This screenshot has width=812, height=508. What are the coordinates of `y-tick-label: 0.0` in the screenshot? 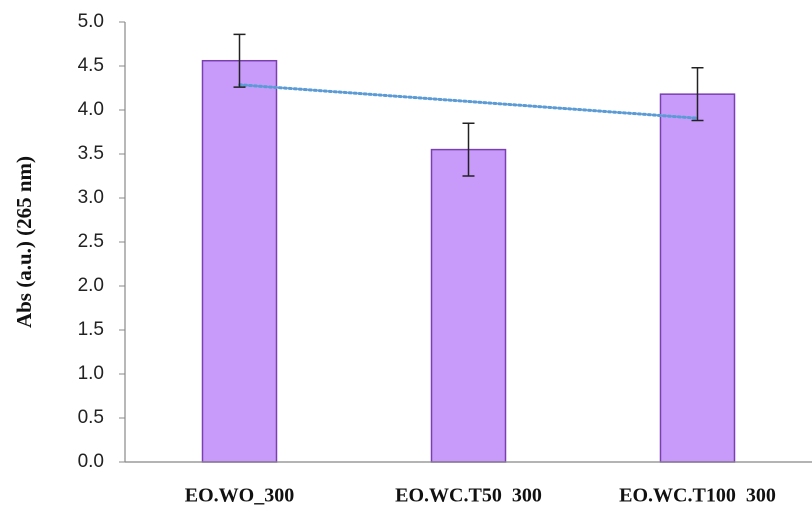 It's located at (91, 461).